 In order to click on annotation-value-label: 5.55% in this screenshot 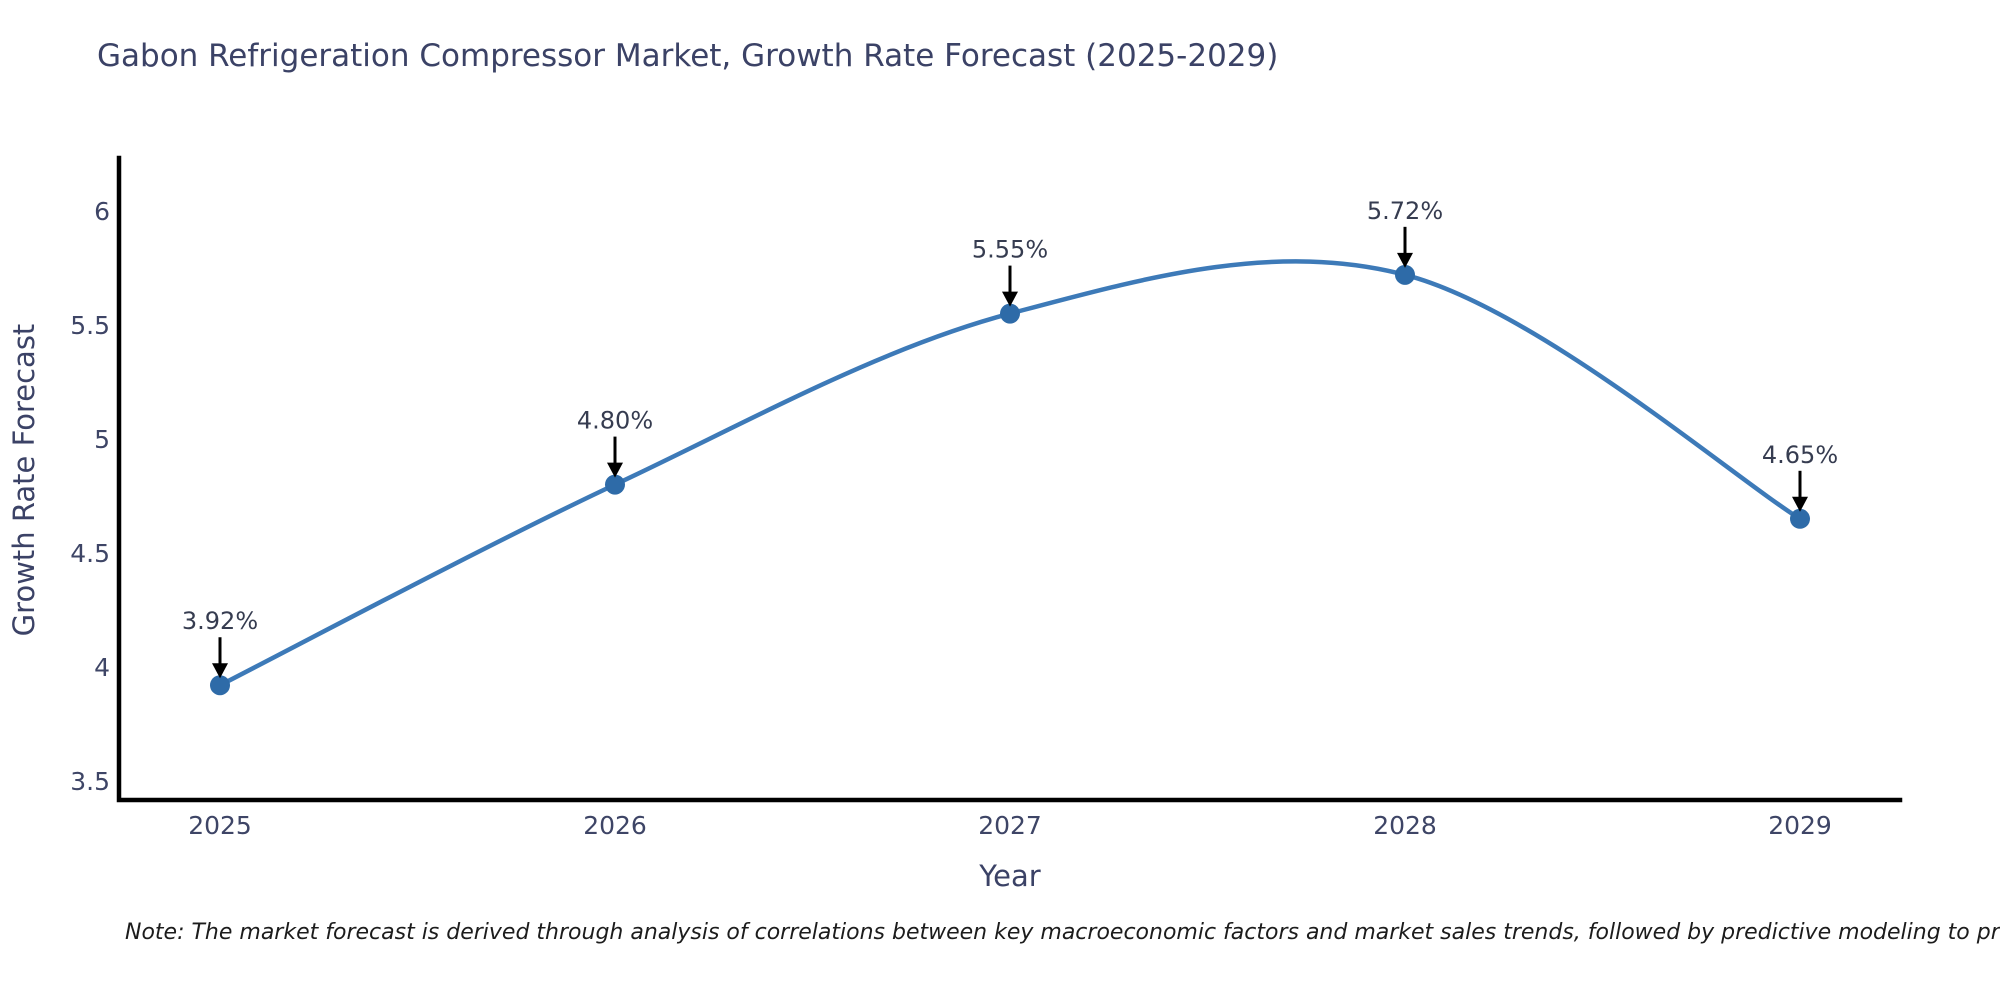, I will do `click(1010, 250)`.